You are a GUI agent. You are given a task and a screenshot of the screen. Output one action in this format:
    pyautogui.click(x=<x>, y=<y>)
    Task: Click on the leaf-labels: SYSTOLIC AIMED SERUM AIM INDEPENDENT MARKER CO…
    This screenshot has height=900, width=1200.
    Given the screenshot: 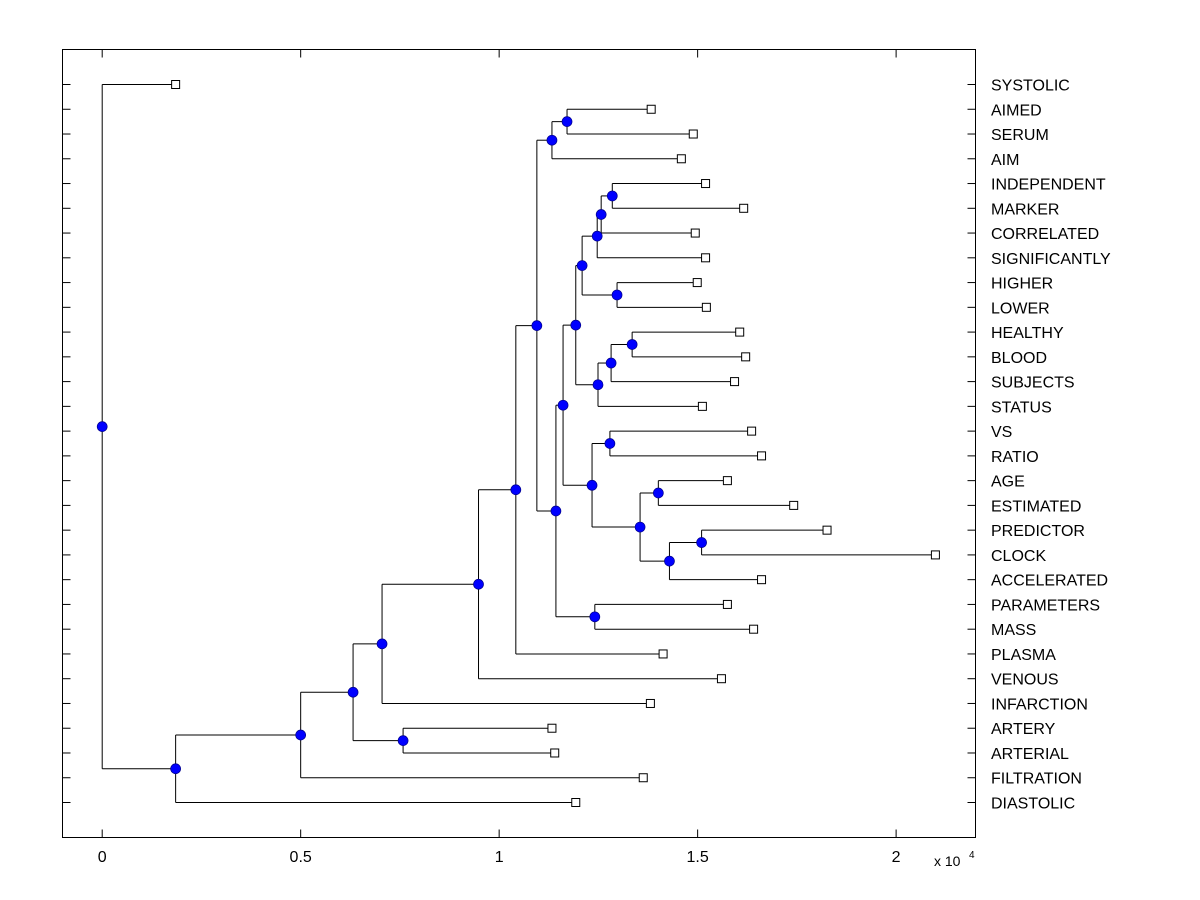 What is the action you would take?
    pyautogui.click(x=1051, y=445)
    